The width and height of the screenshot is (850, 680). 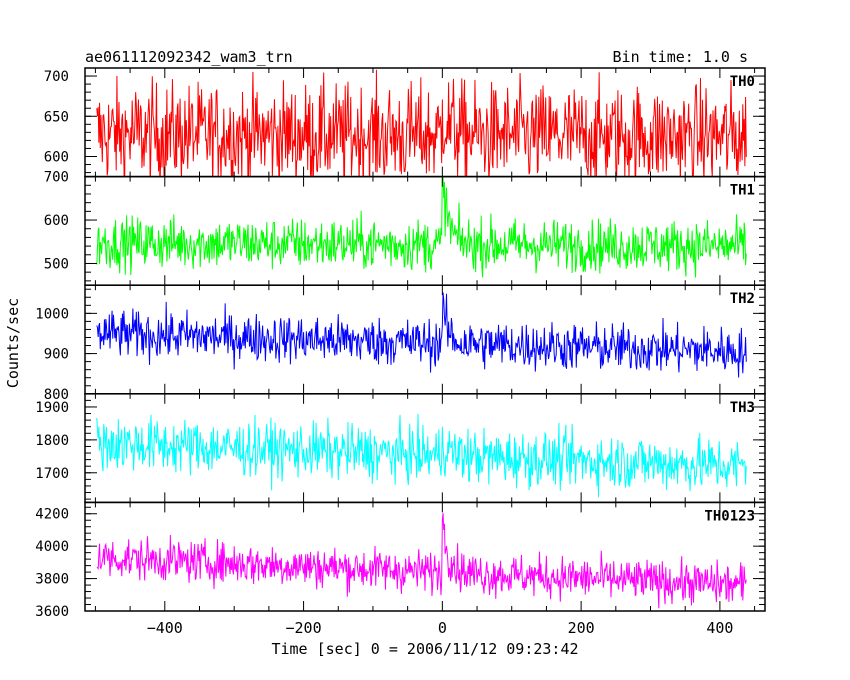 I want to click on x-axis-label: Time [sec] 0 = 2006/11/12 09:23:42, so click(x=424, y=649).